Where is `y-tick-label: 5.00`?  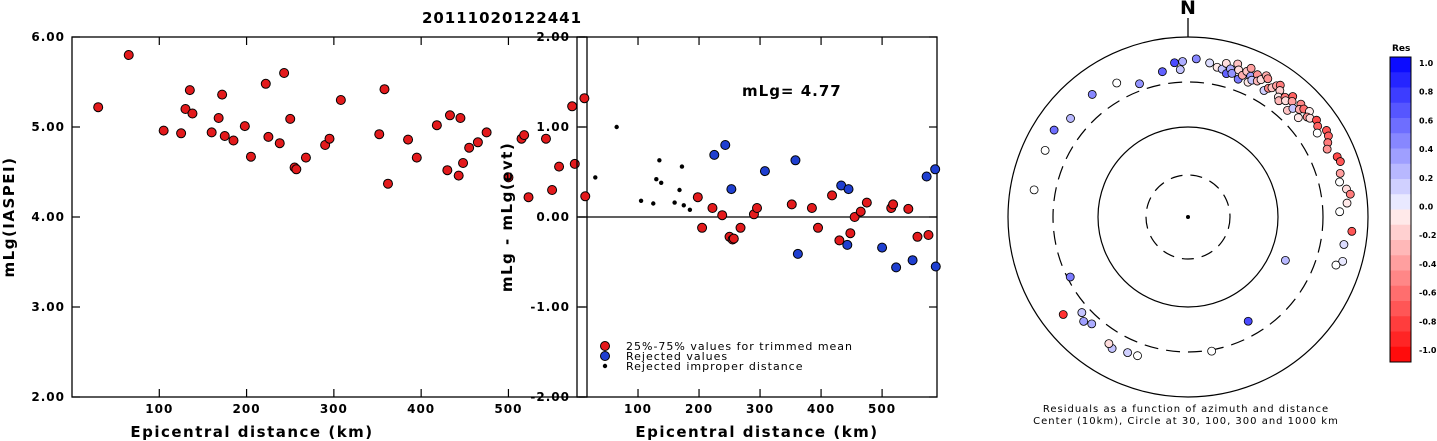
y-tick-label: 5.00 is located at coordinates (48, 127).